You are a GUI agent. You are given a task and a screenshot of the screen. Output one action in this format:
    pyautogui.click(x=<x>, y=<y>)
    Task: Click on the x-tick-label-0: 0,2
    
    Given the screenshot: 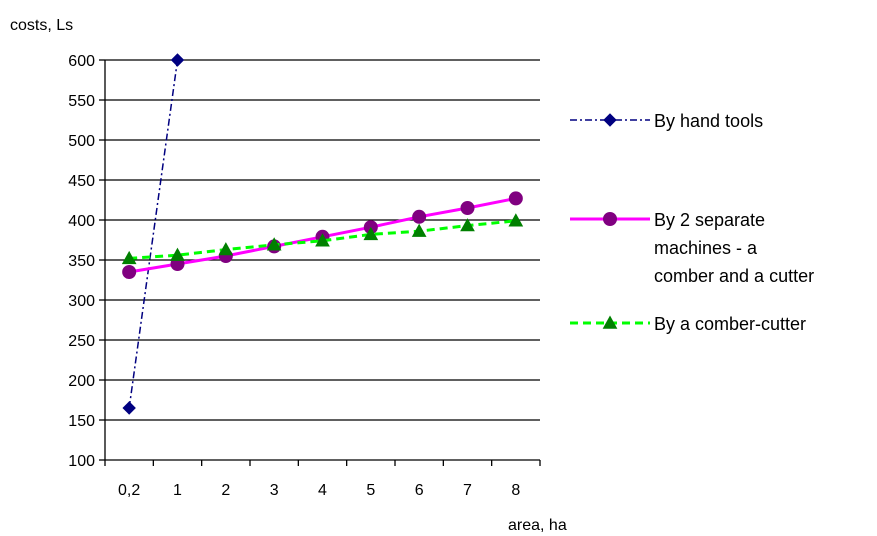 What is the action you would take?
    pyautogui.click(x=129, y=490)
    